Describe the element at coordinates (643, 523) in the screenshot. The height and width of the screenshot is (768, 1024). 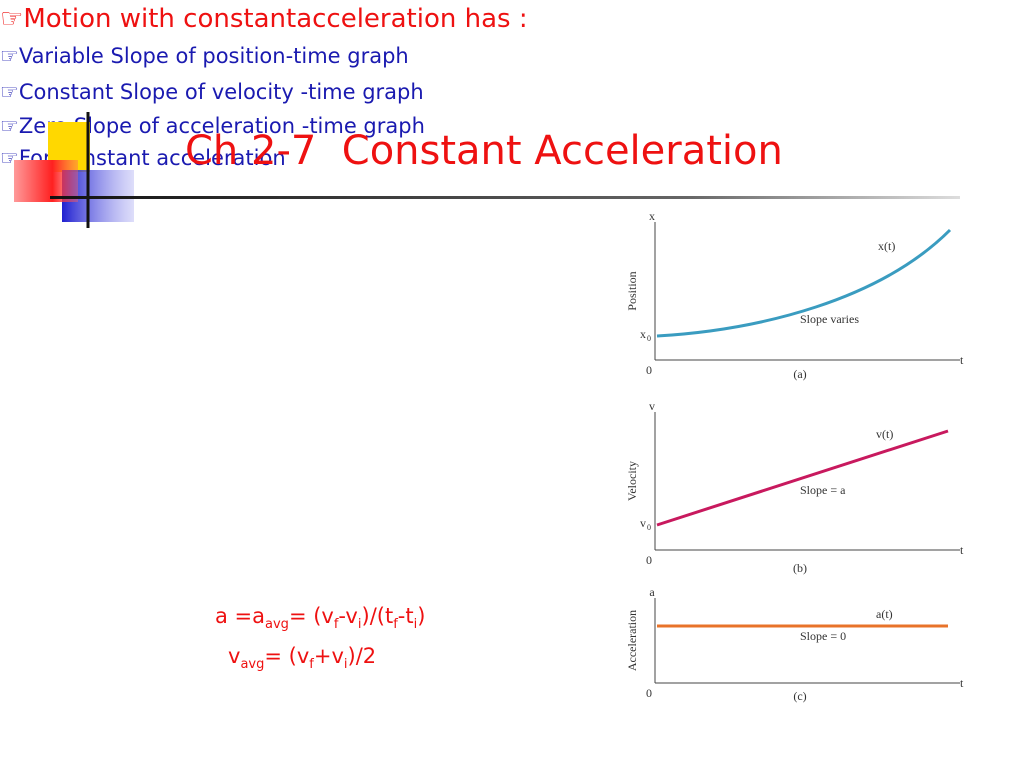
I see `intercept: v` at that location.